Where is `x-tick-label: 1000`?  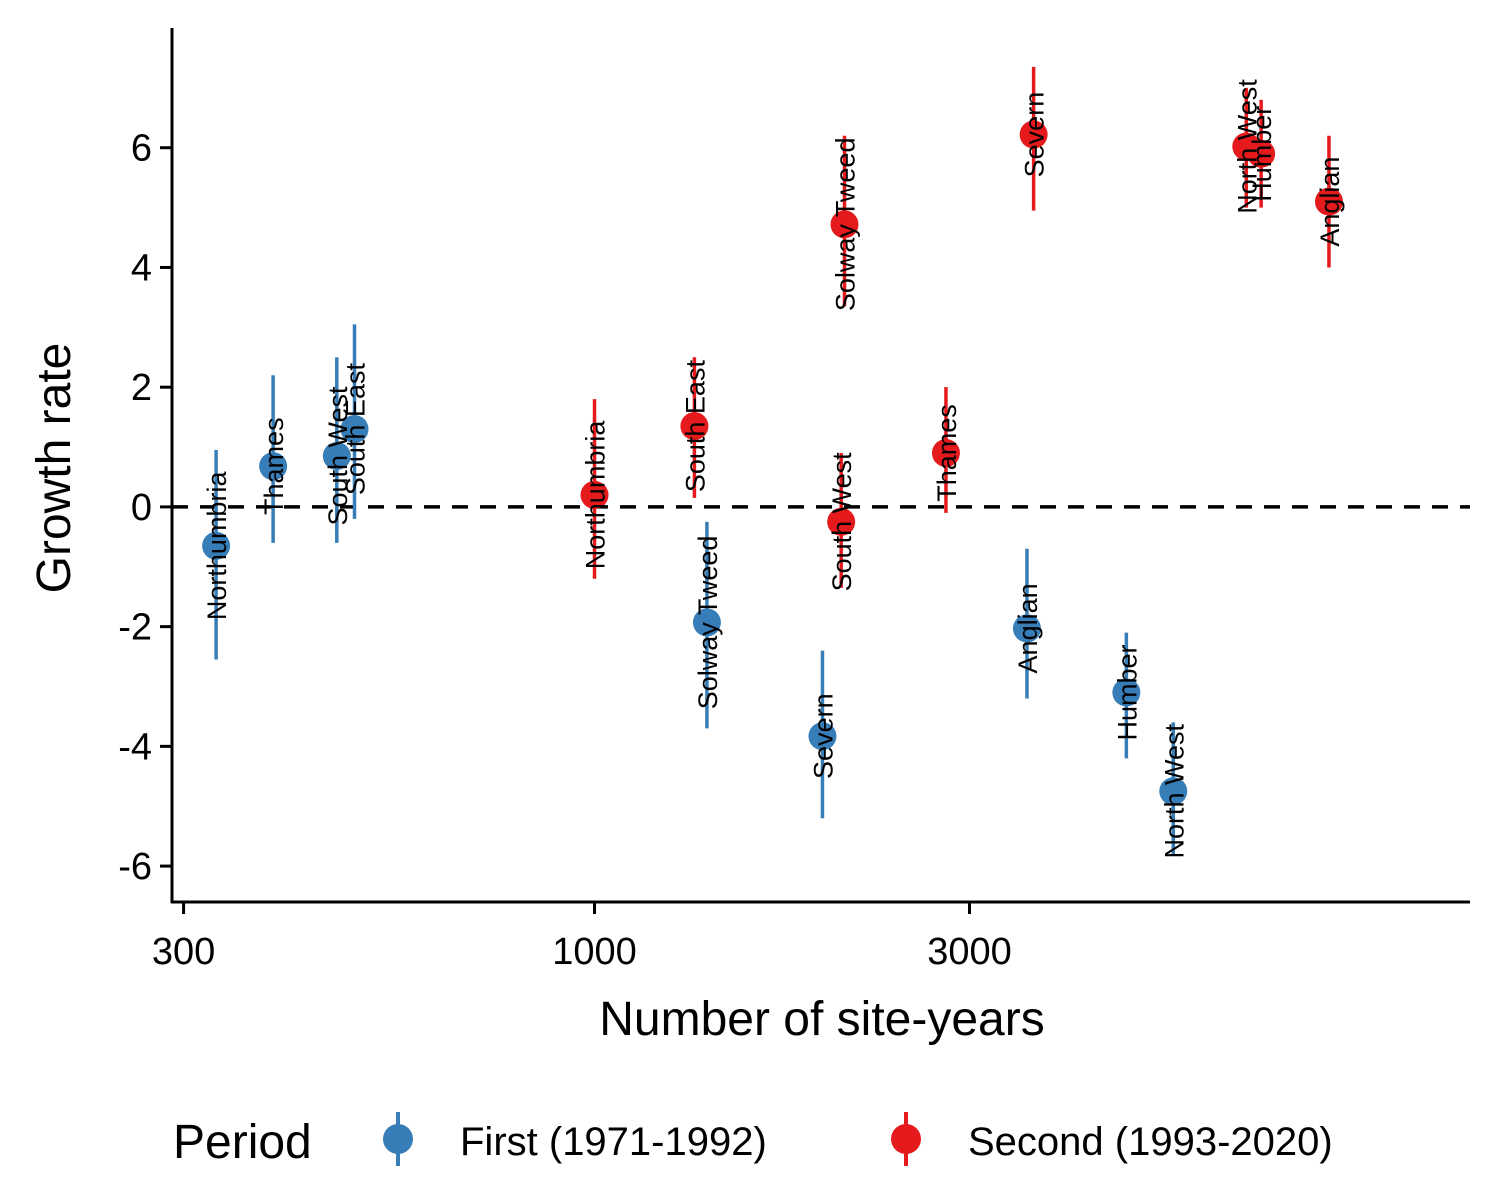
x-tick-label: 1000 is located at coordinates (594, 952).